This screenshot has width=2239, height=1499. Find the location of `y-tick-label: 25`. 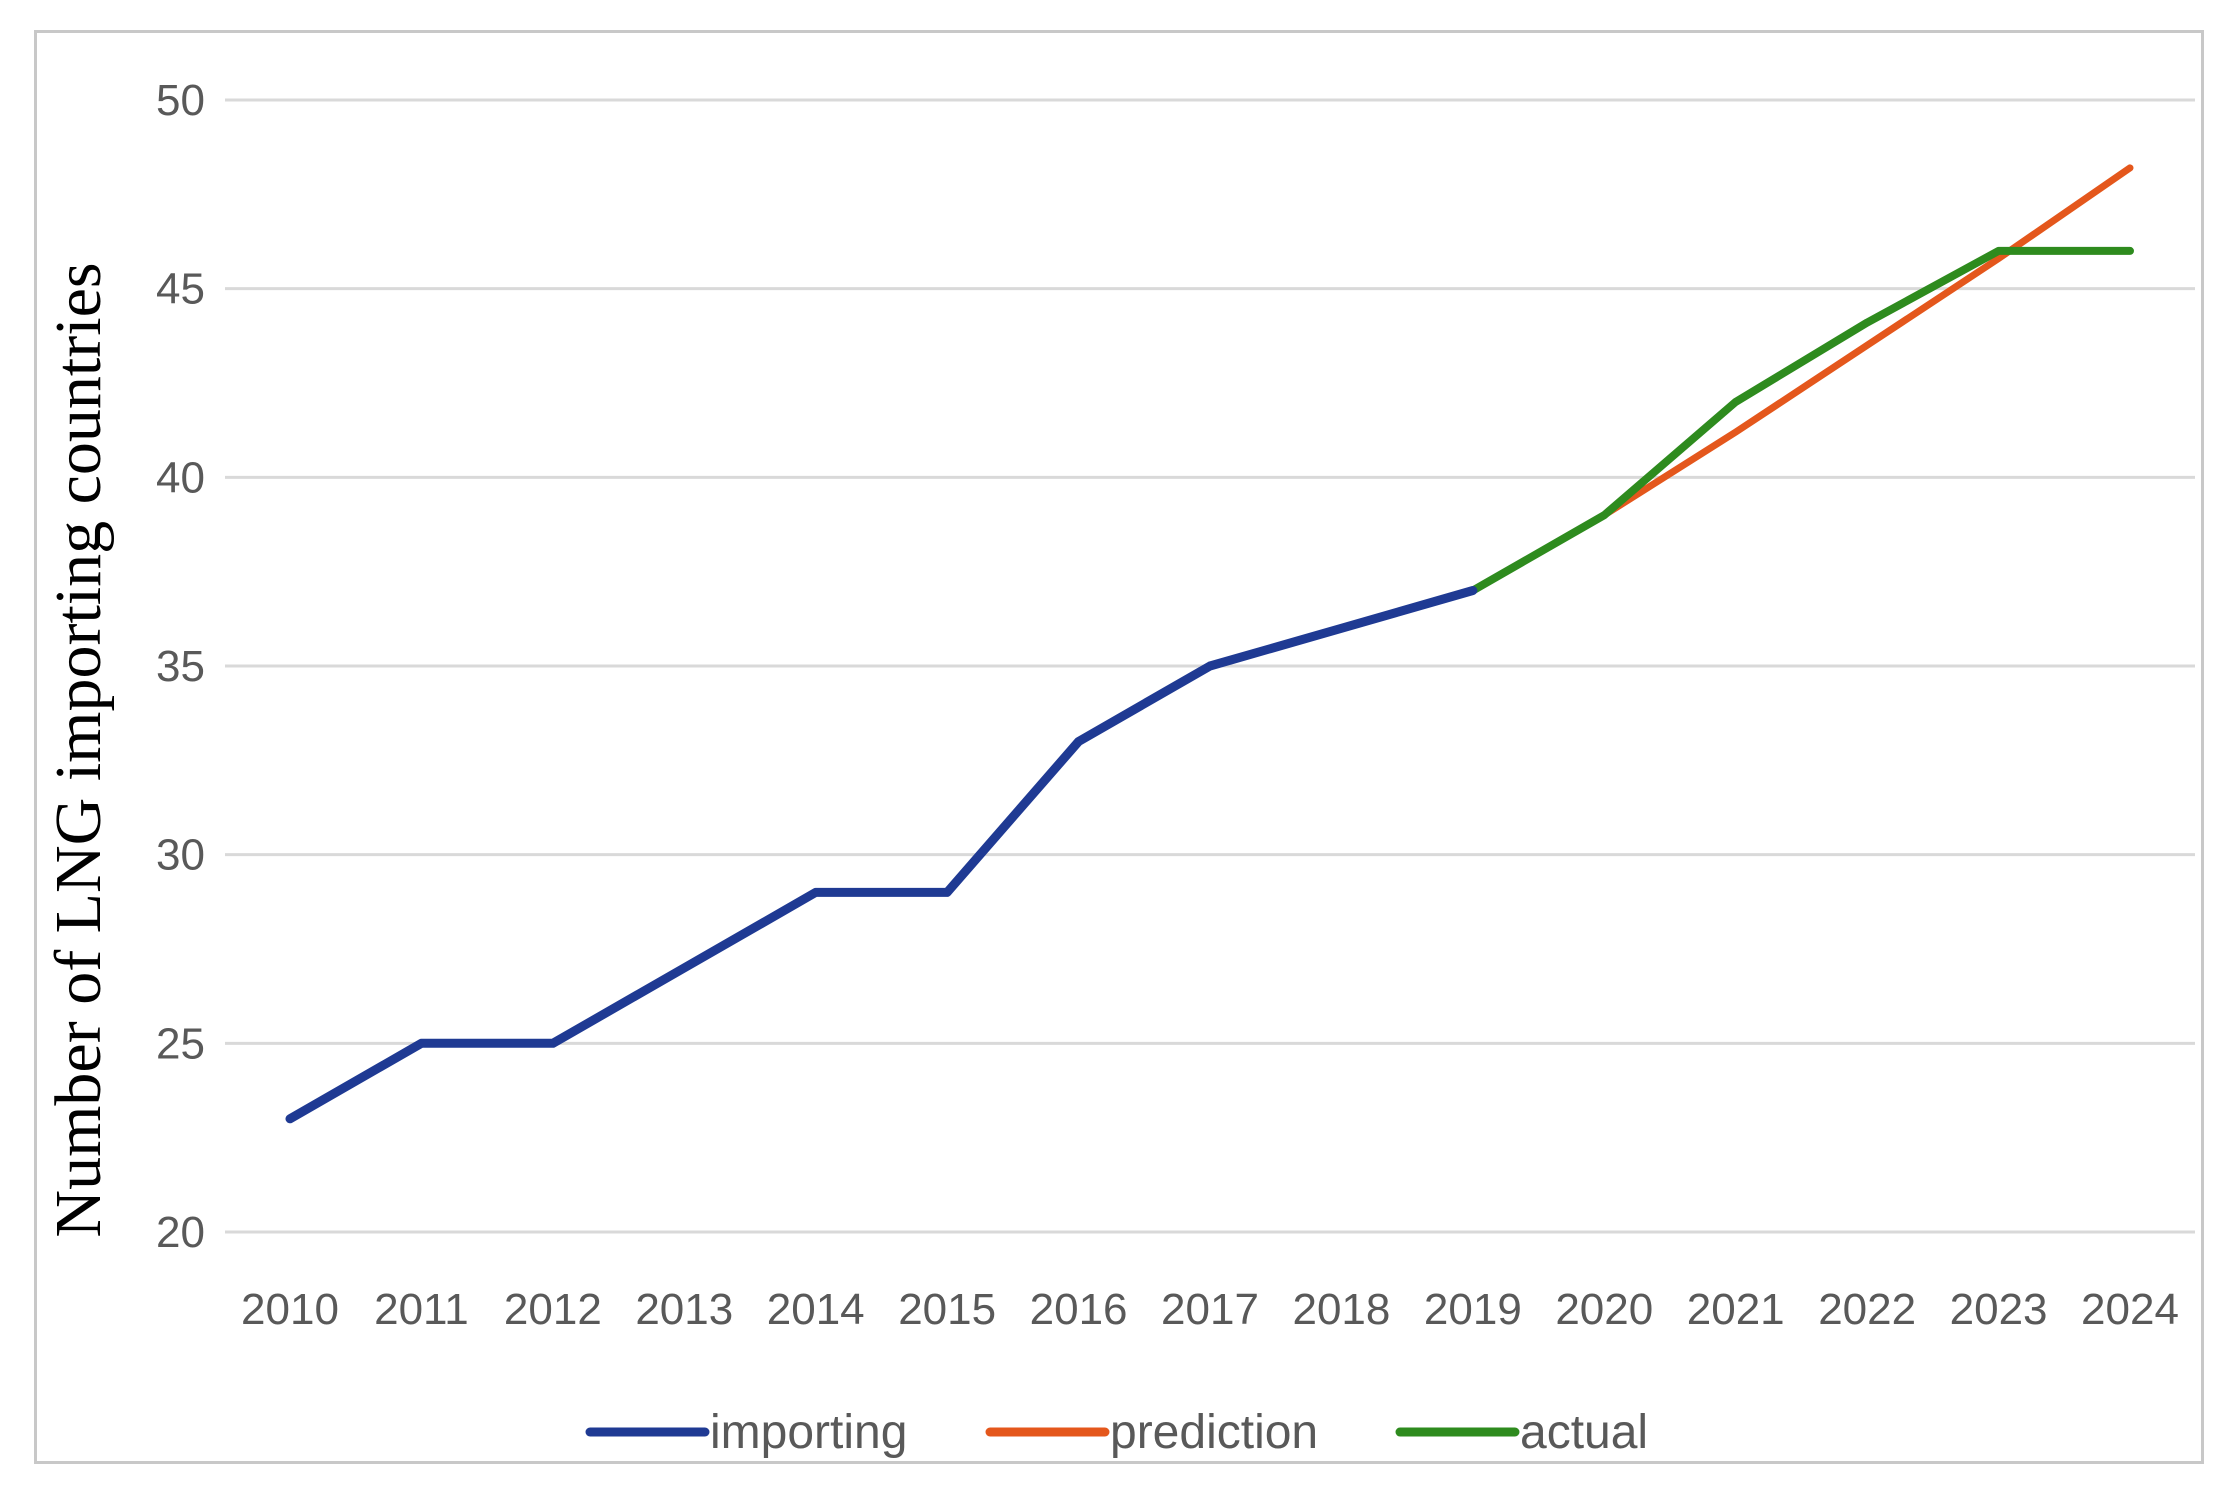

y-tick-label: 25 is located at coordinates (180, 1043).